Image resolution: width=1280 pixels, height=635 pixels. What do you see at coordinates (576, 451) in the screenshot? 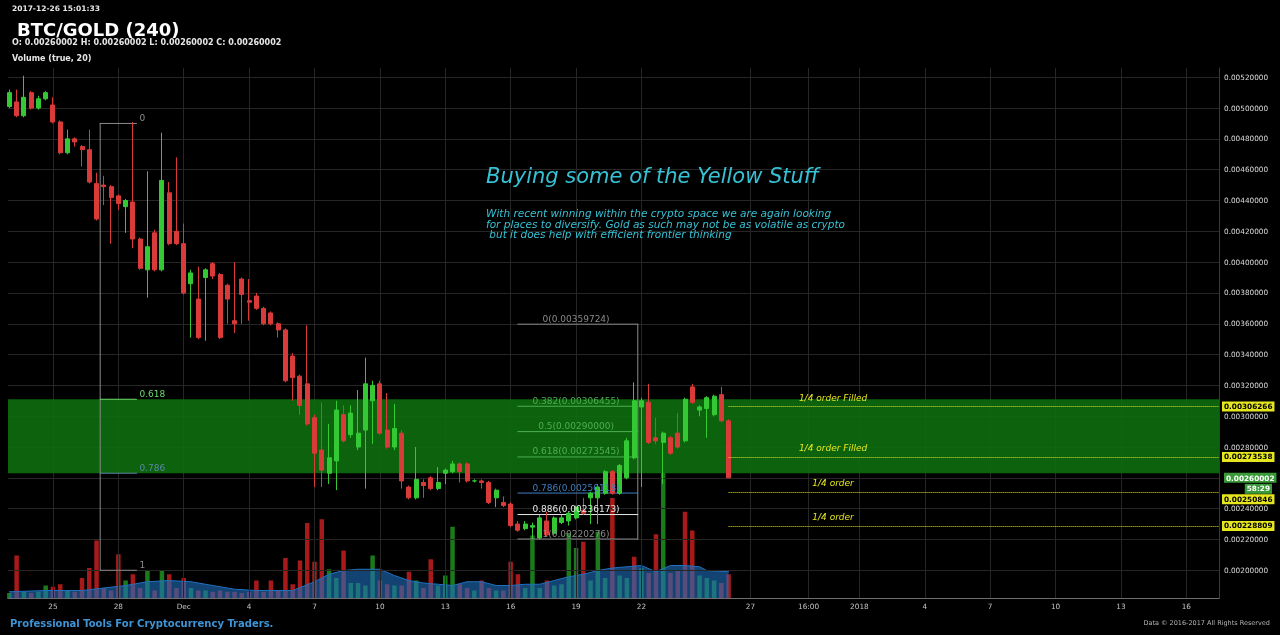
I see `annotation: 0.618(0.00273545)` at bounding box center [576, 451].